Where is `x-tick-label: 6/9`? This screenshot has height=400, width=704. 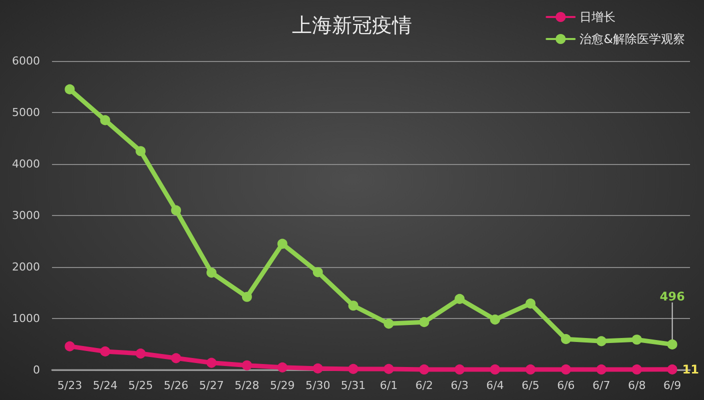 x-tick-label: 6/9 is located at coordinates (672, 385).